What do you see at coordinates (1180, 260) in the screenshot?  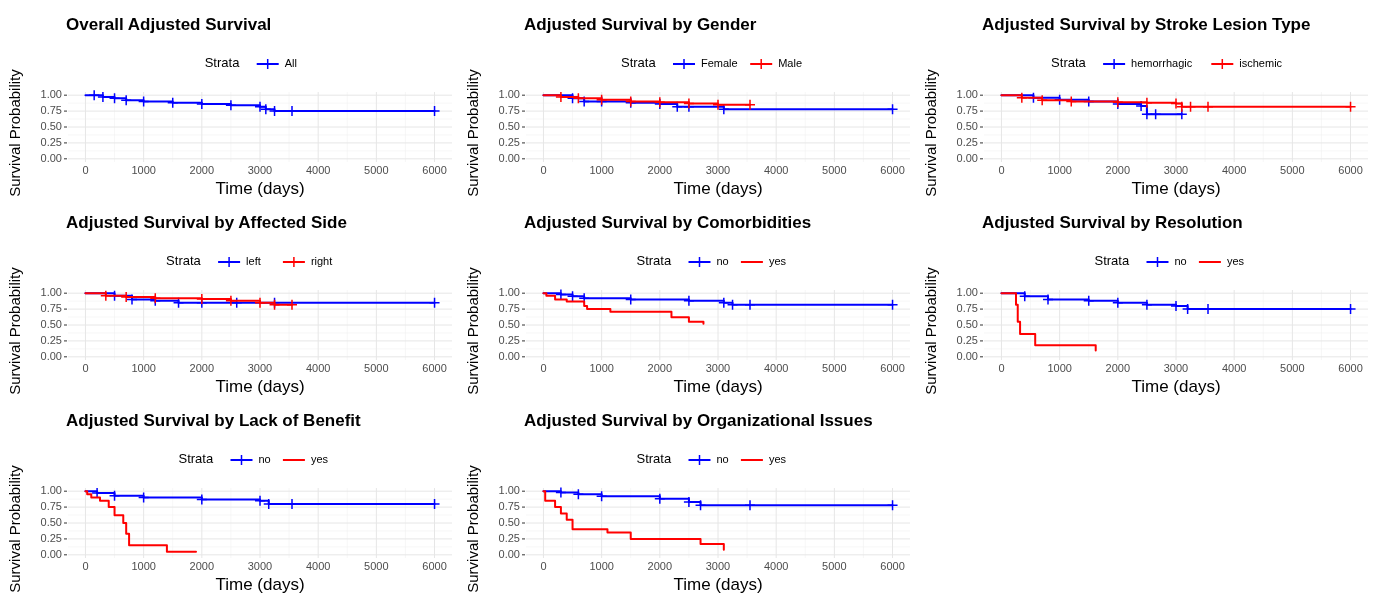 I see `legend-label: no` at bounding box center [1180, 260].